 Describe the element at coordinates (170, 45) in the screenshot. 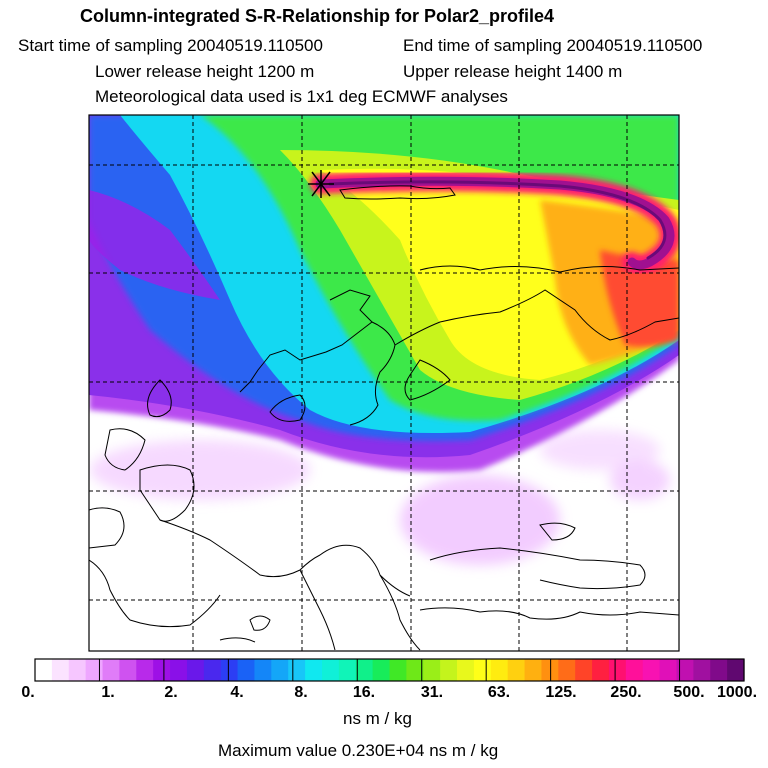

I see `start-time-label: Start time of sampling 20040519.110500` at that location.